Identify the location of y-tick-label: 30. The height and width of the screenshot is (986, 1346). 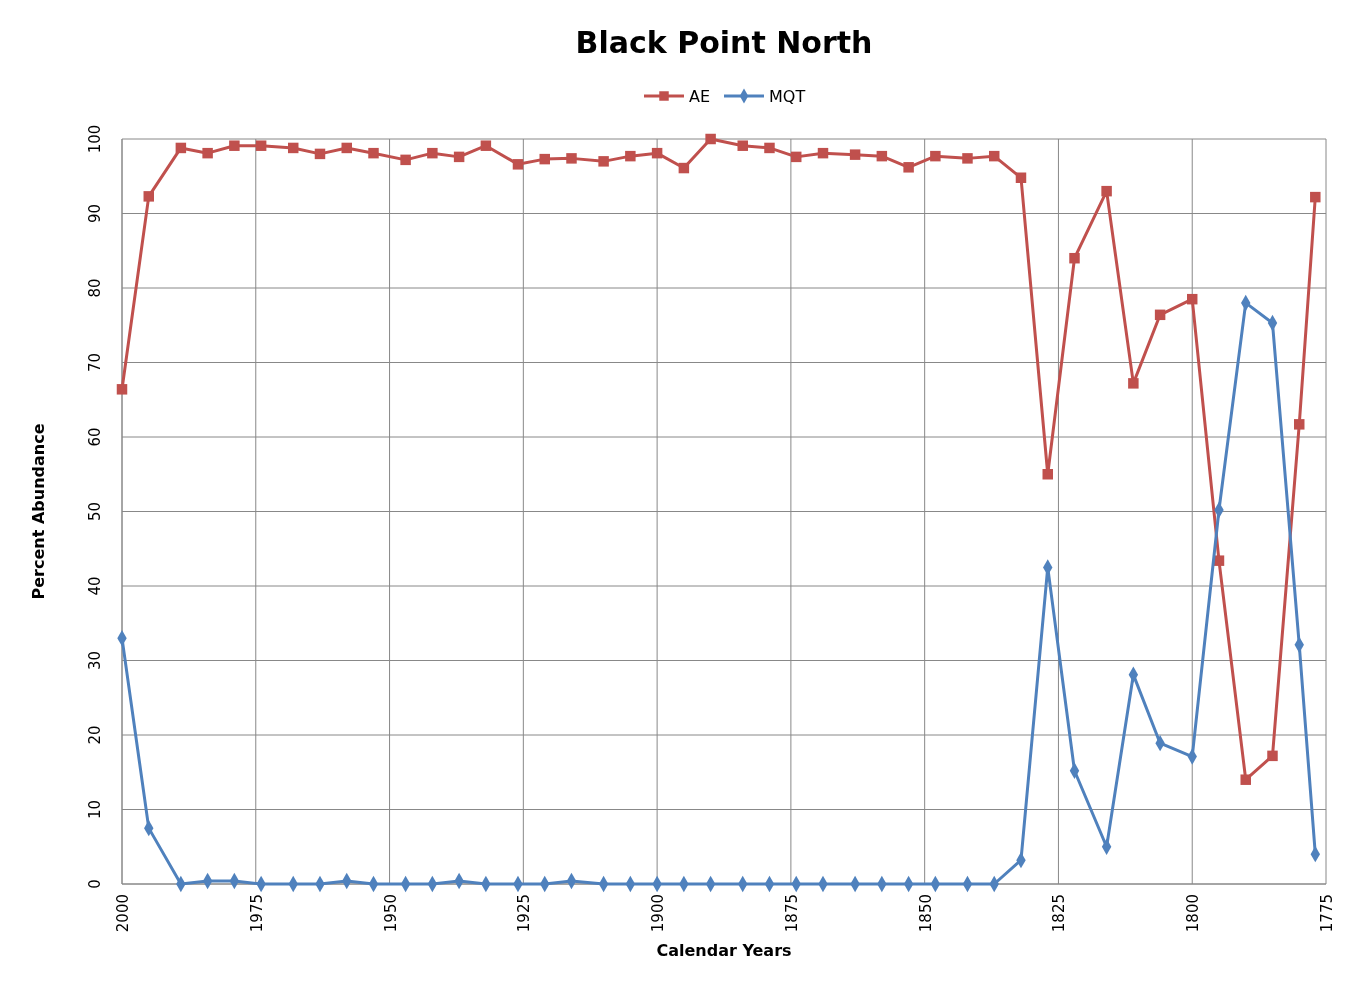
(95, 660).